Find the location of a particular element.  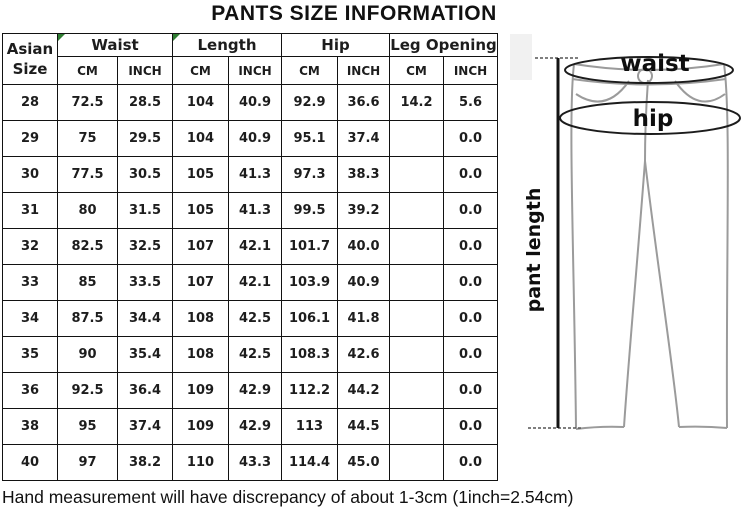

value-cell: 106.1 is located at coordinates (309, 318).